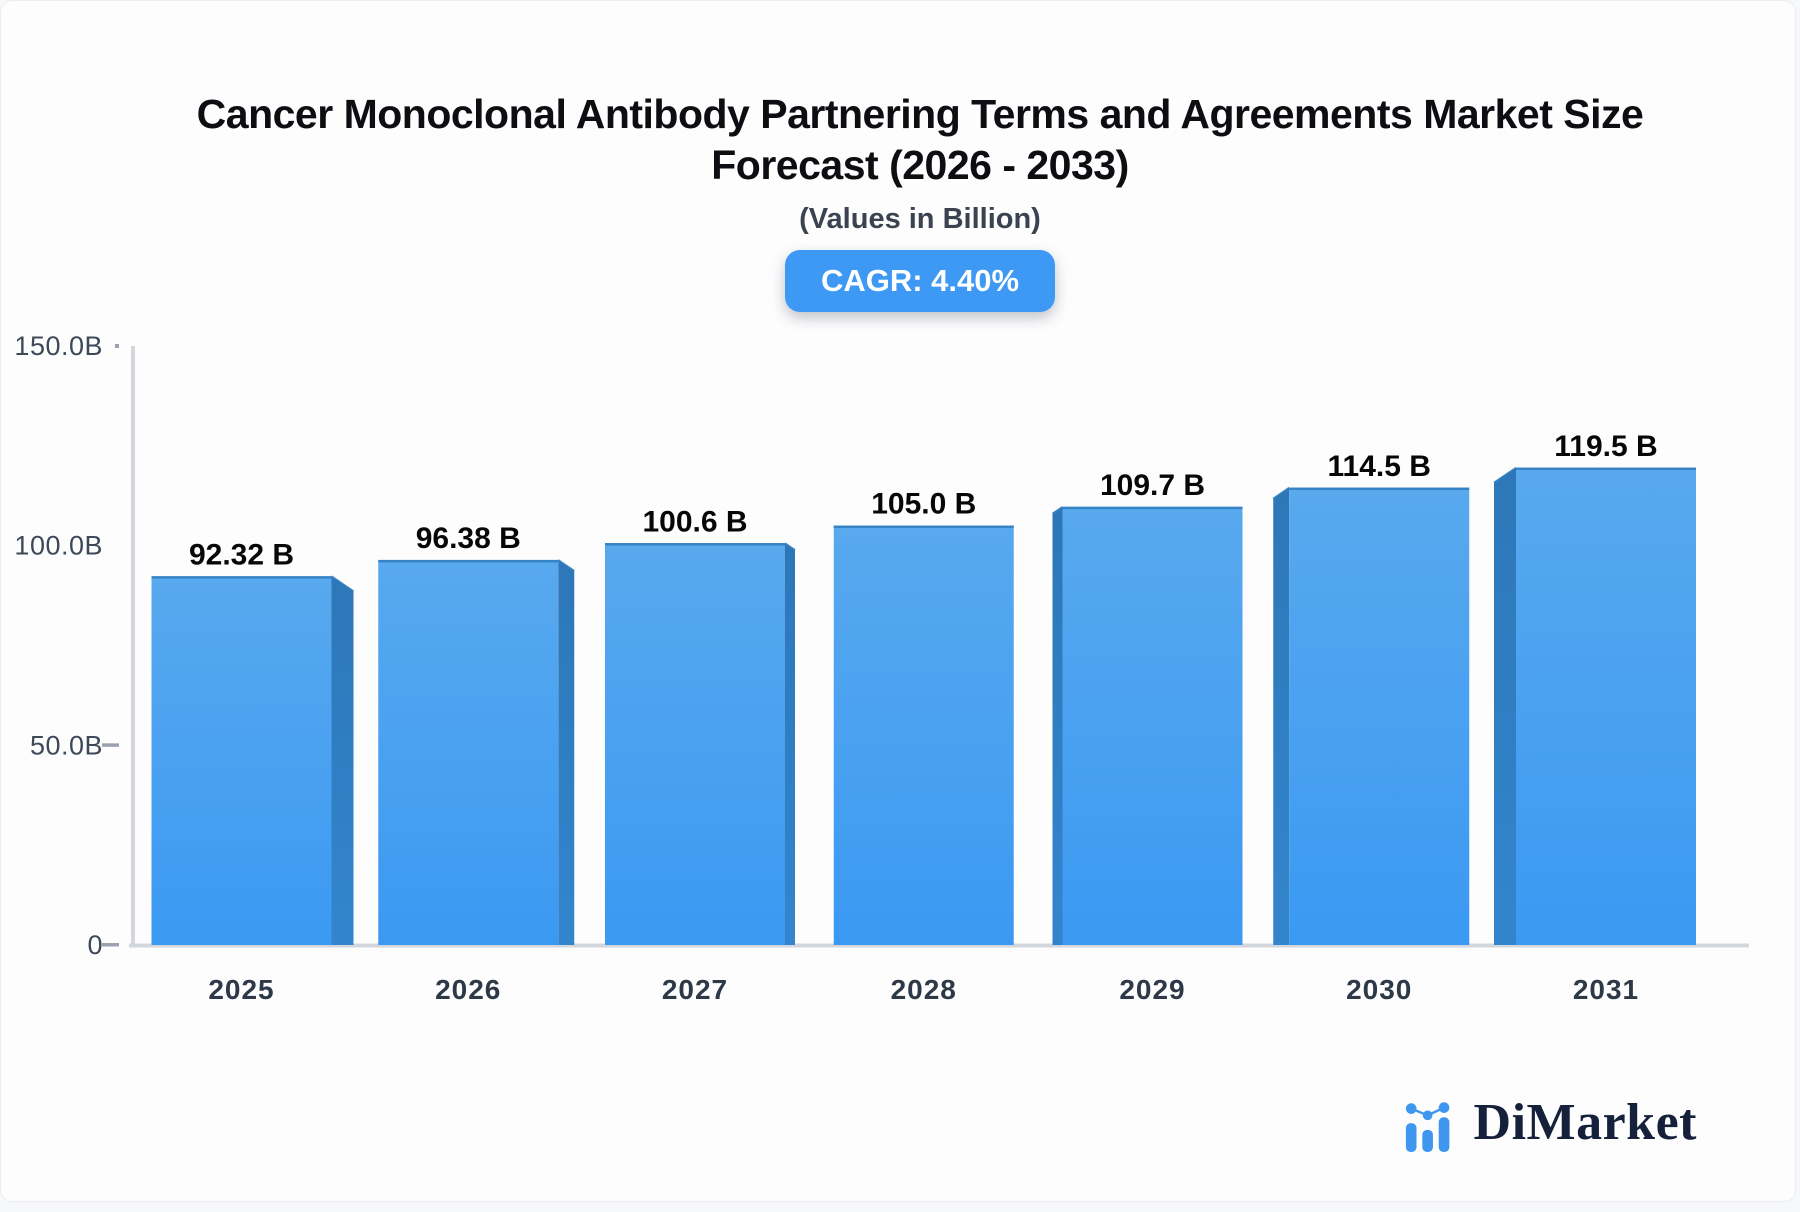 This screenshot has height=1212, width=1800. I want to click on x-axis-label: 2028, so click(924, 989).